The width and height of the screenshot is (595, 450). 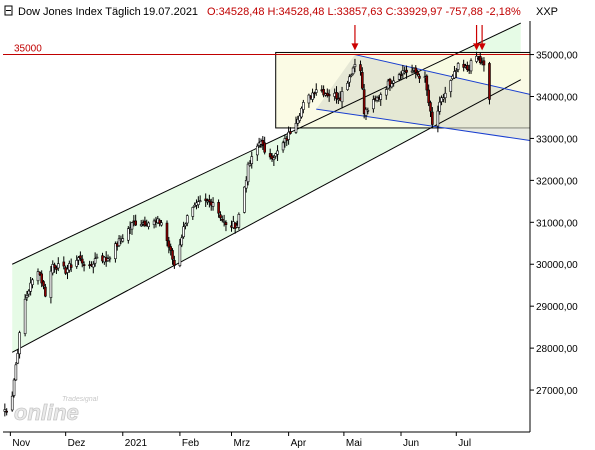 I want to click on y-tick-label: 35000,00, so click(x=557, y=56).